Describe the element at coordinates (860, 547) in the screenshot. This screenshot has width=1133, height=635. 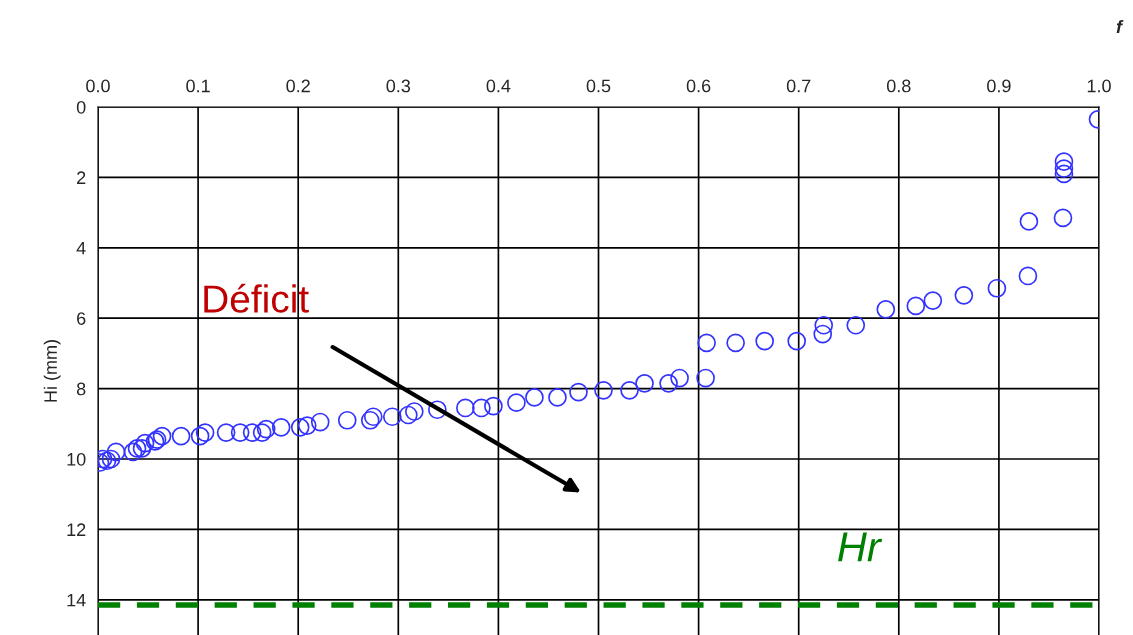
I see `ref-line-label: Hr` at that location.